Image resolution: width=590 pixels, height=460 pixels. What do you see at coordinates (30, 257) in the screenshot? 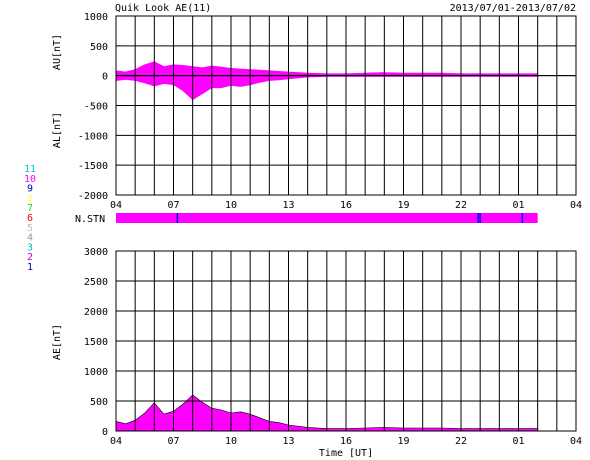
I see `legend-entry: 2` at bounding box center [30, 257].